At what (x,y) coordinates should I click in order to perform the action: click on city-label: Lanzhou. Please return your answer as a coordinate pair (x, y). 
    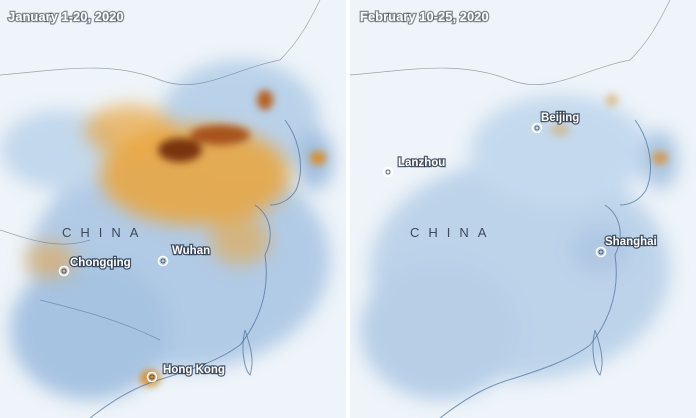
    Looking at the image, I should click on (421, 163).